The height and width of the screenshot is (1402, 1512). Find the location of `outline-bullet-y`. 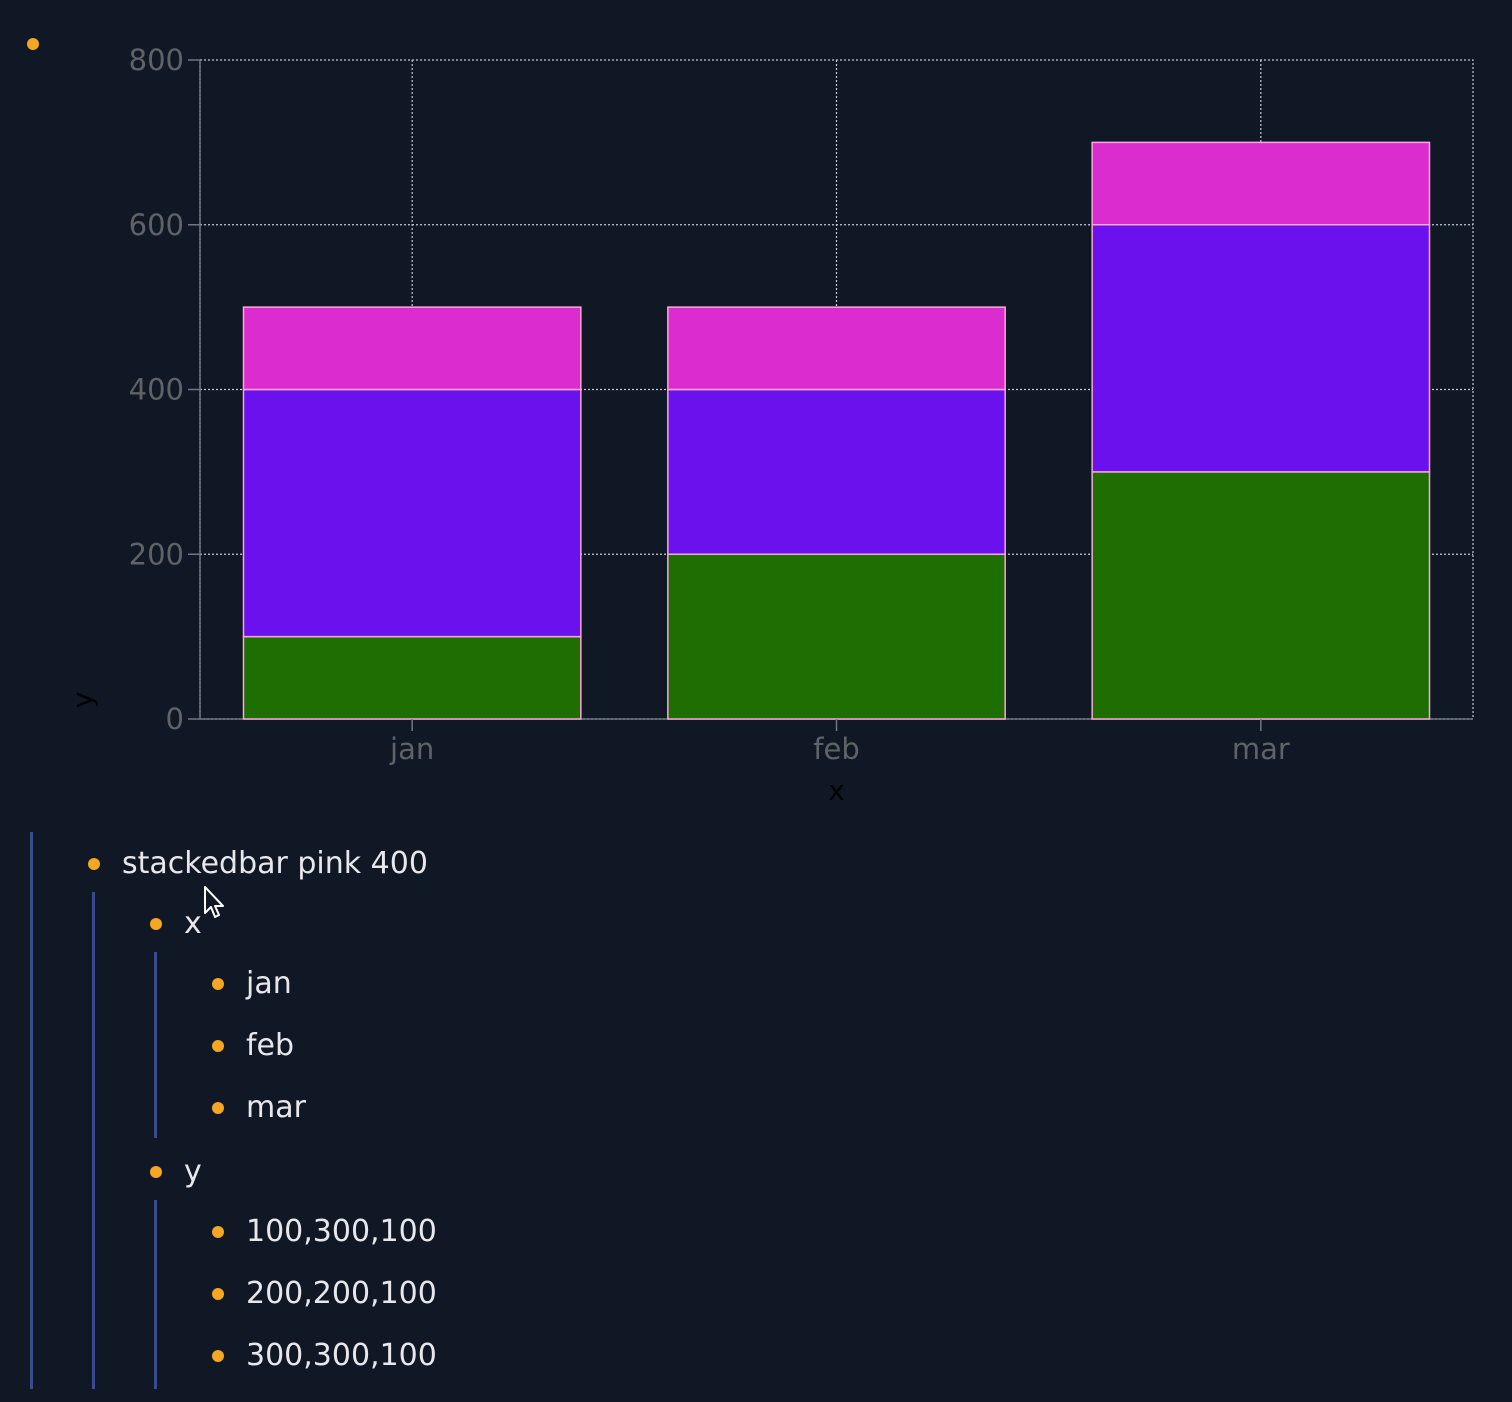

outline-bullet-y is located at coordinates (156, 1172).